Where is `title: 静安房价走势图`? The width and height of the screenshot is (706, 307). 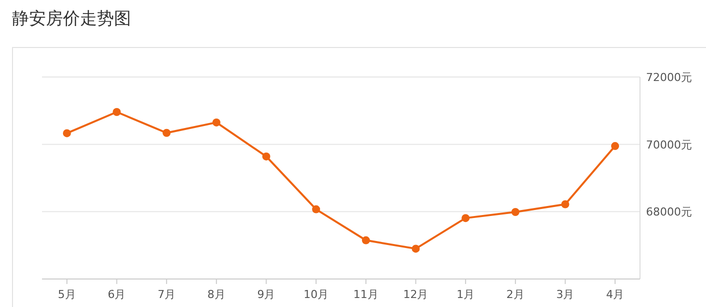
title: 静安房价走势图 is located at coordinates (71, 19).